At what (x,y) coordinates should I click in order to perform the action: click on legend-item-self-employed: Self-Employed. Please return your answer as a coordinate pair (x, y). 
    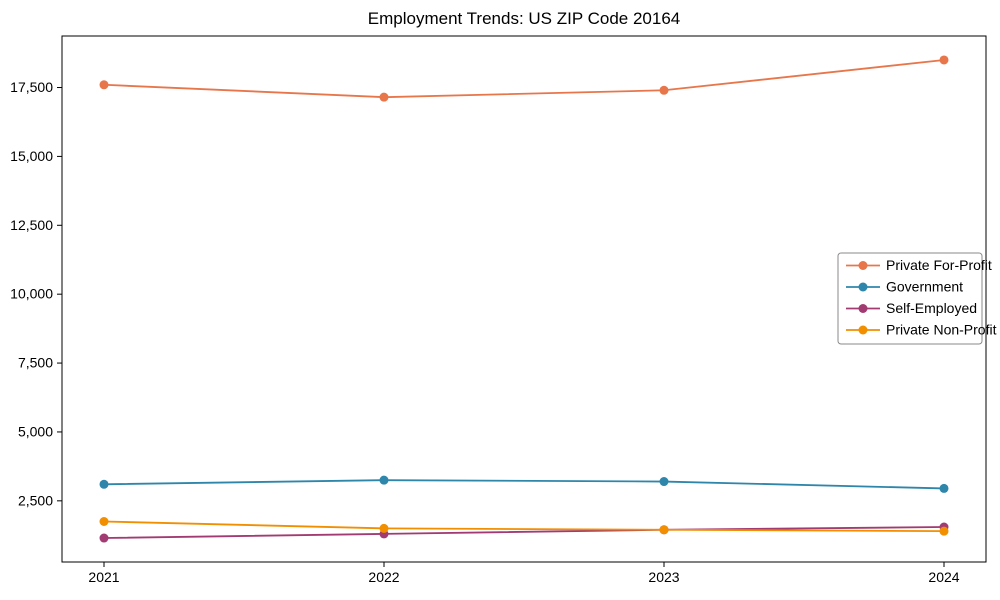
    Looking at the image, I should click on (911, 308).